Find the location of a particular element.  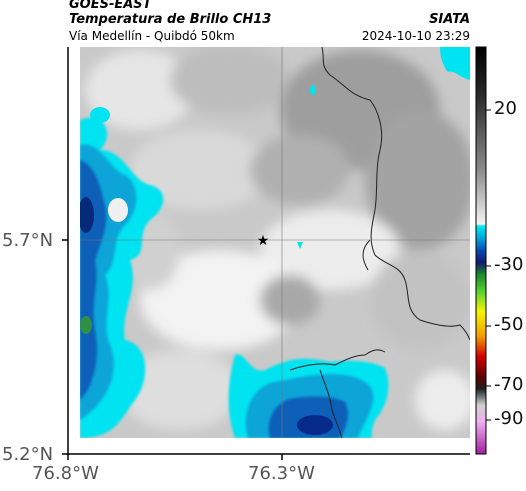

lat-label: 5.2°N is located at coordinates (28, 454).